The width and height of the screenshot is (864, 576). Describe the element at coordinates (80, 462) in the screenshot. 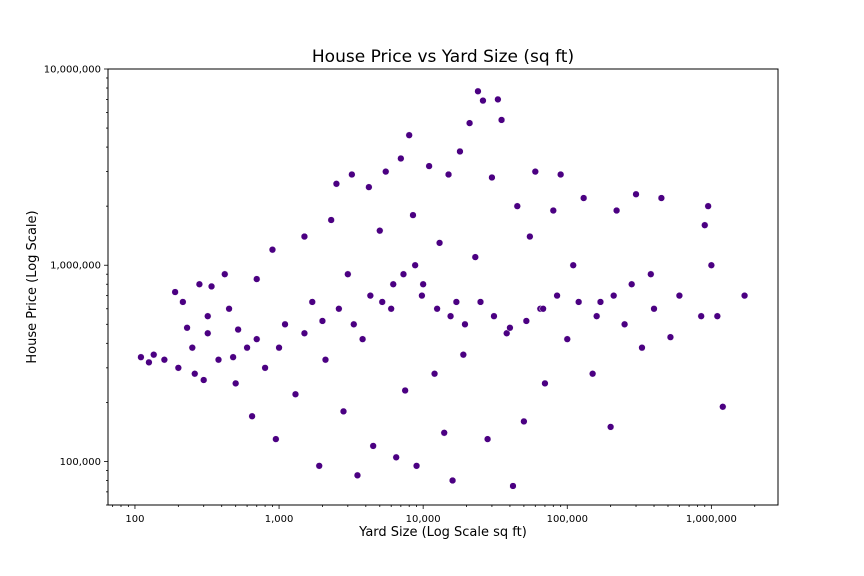

I see `y-tick-label: 100,000` at that location.